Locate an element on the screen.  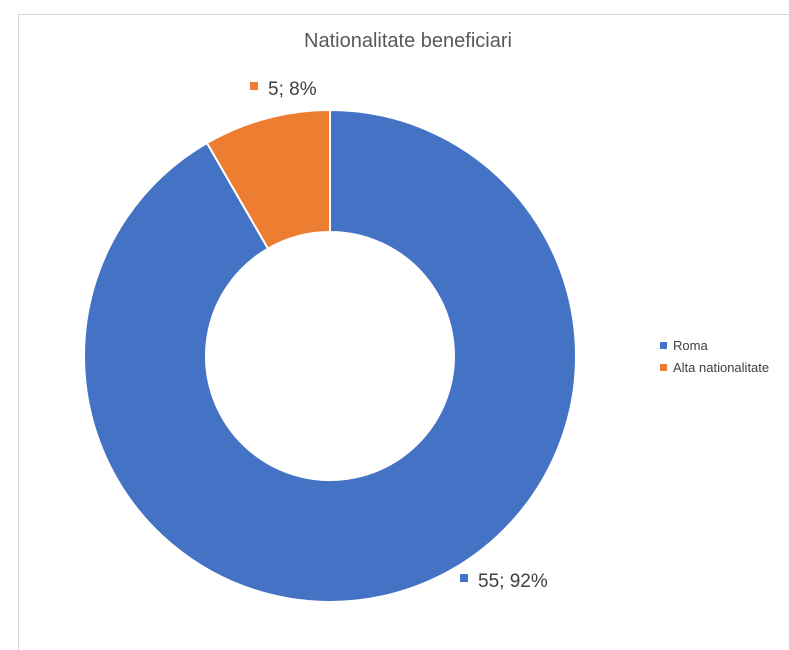
data-label-text-alta-nationalitate: 5; 8% is located at coordinates (292, 89).